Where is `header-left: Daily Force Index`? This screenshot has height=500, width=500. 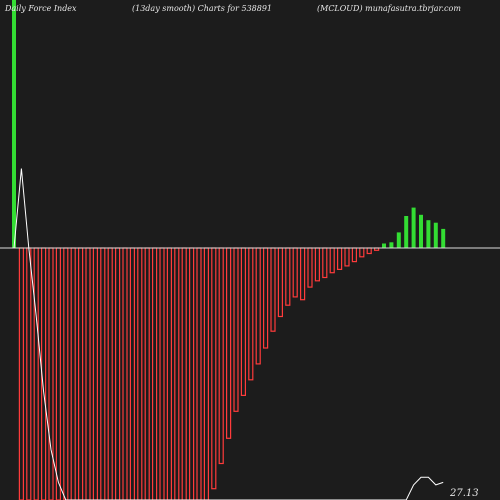
header-left: Daily Force Index is located at coordinates (40, 8).